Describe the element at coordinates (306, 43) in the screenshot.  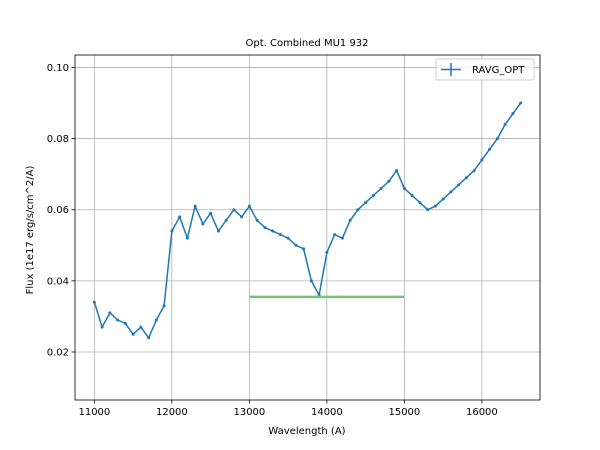
I see `chart-title: Opt. Combined MU1 932` at that location.